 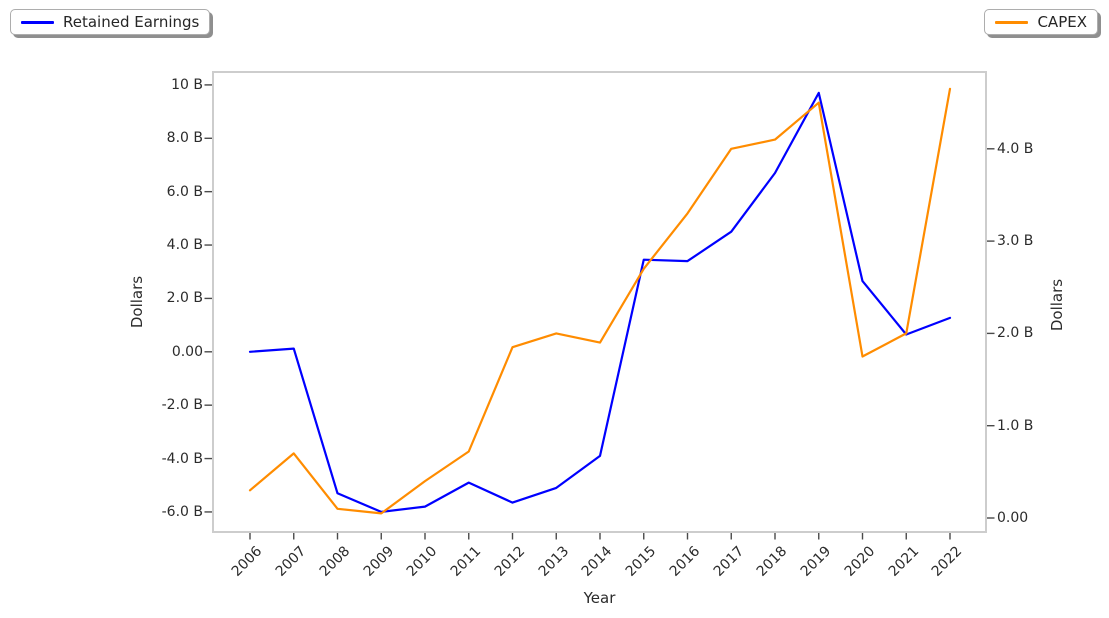 What do you see at coordinates (1012, 22) in the screenshot?
I see `capex-legend-line` at bounding box center [1012, 22].